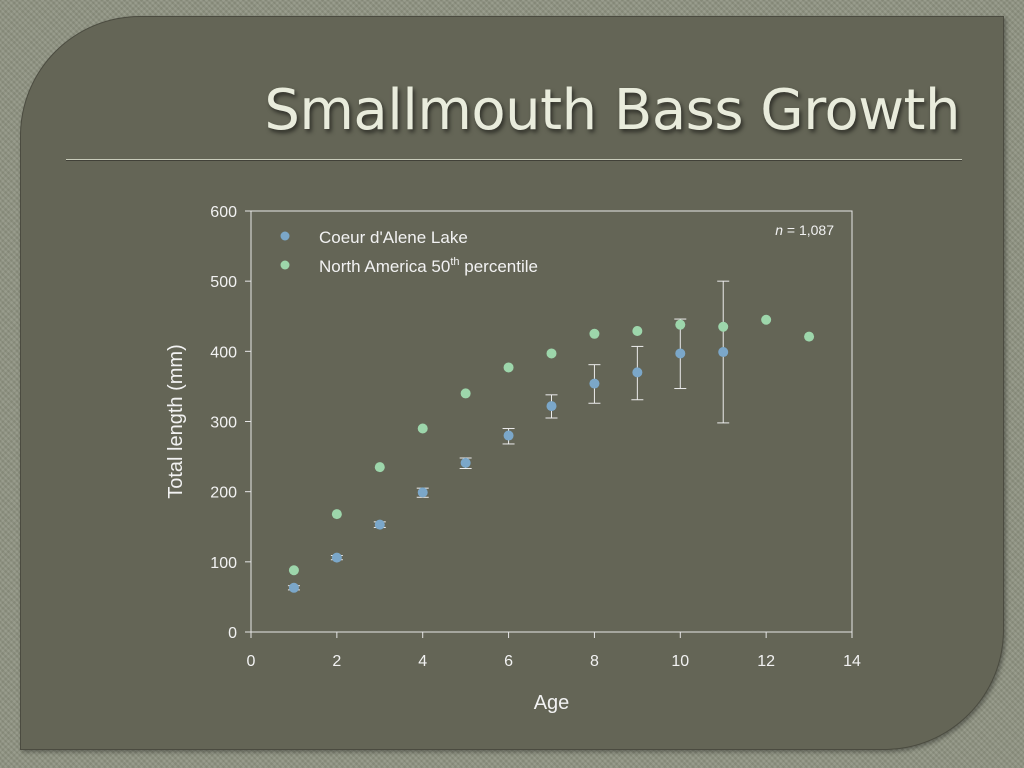 The image size is (1024, 768). What do you see at coordinates (232, 633) in the screenshot?
I see `y-tick-label: 0` at bounding box center [232, 633].